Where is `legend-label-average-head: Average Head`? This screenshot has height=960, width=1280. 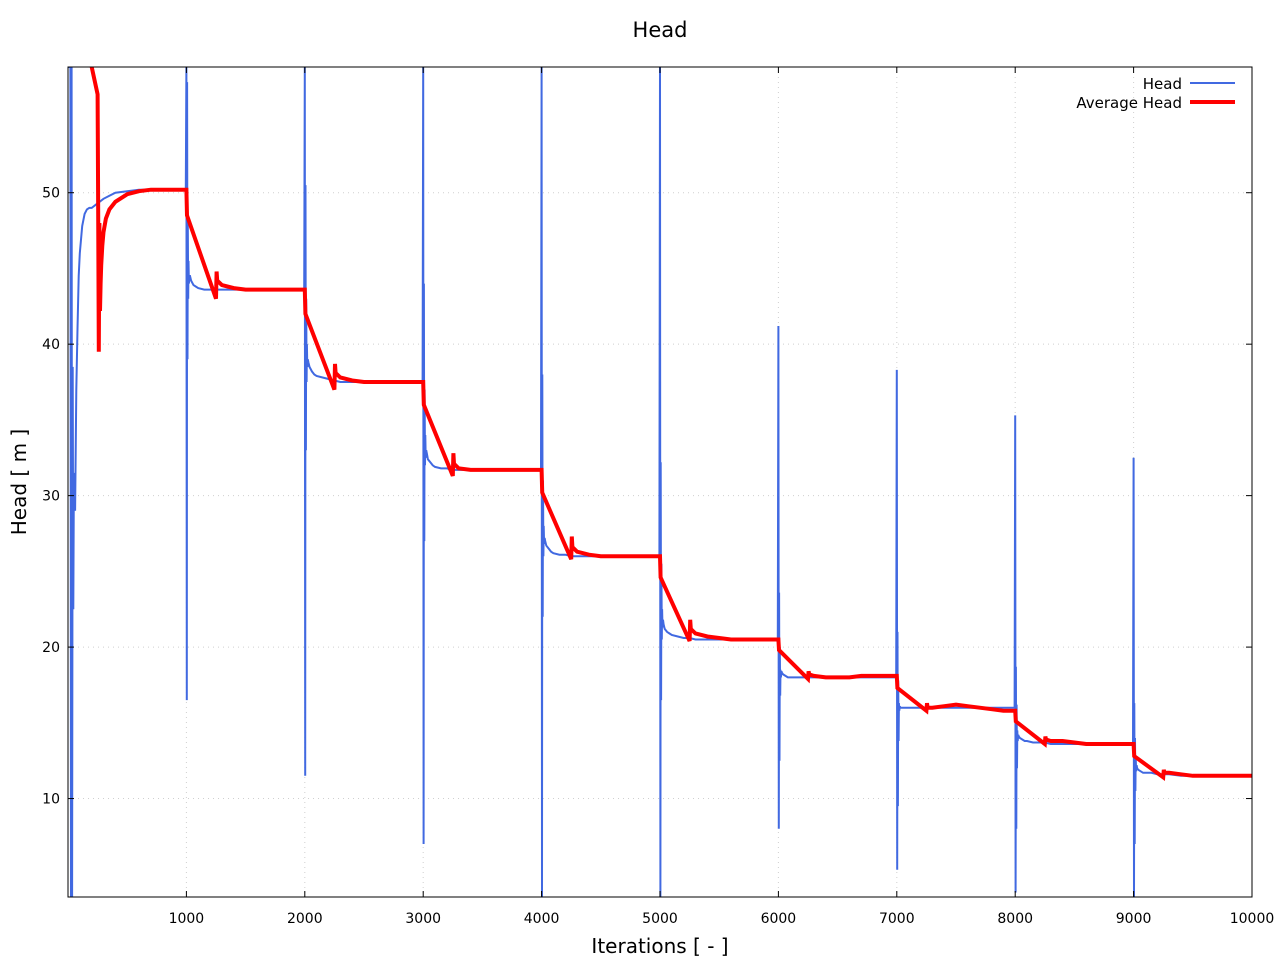
legend-label-average-head: Average Head is located at coordinates (1129, 103).